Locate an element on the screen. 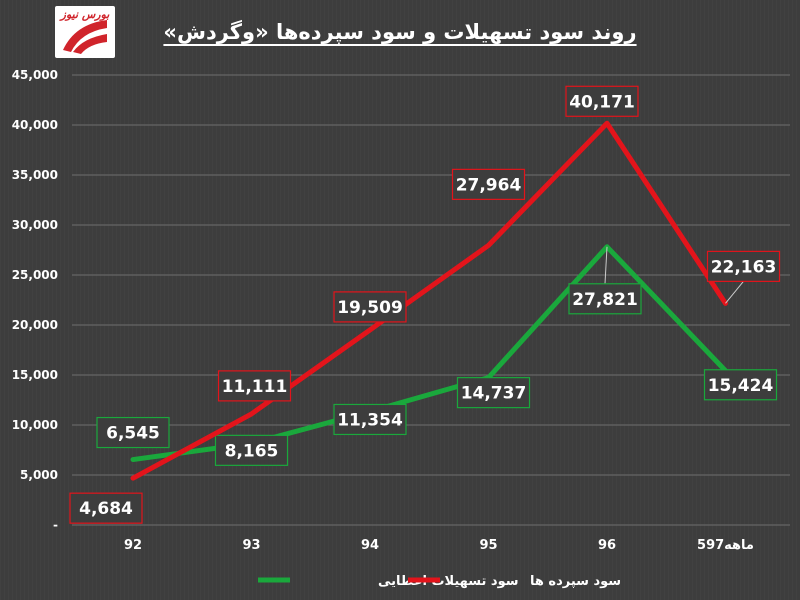  logo: بورس نیوز is located at coordinates (85, 32).